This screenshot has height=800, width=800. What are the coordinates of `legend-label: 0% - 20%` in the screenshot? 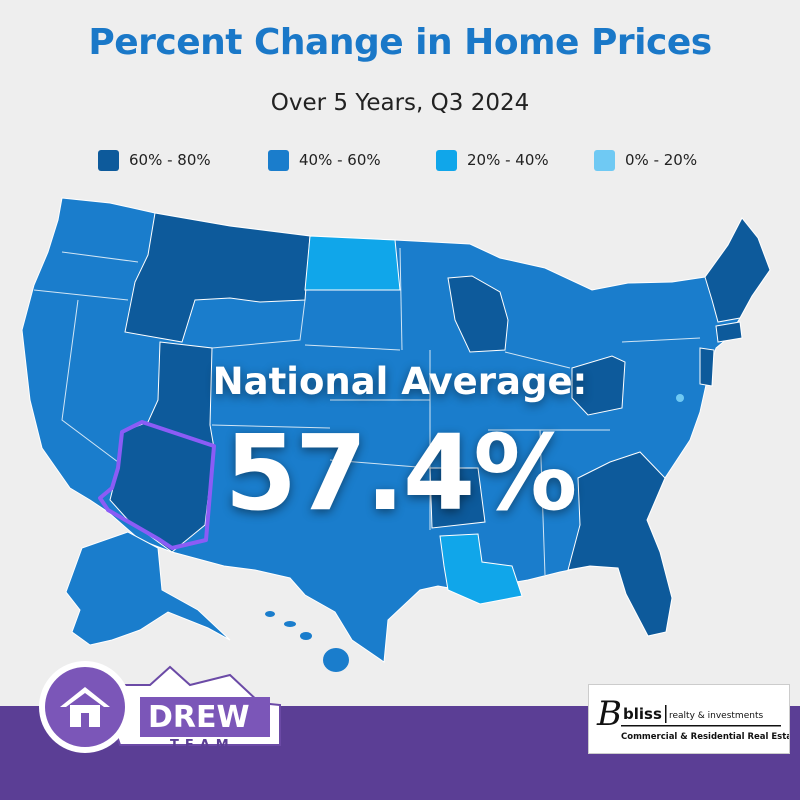 It's located at (661, 160).